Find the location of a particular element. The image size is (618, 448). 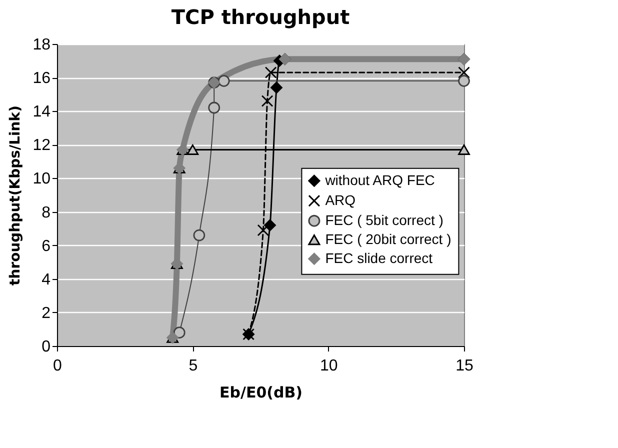

x-tick-label: 15 is located at coordinates (465, 366).